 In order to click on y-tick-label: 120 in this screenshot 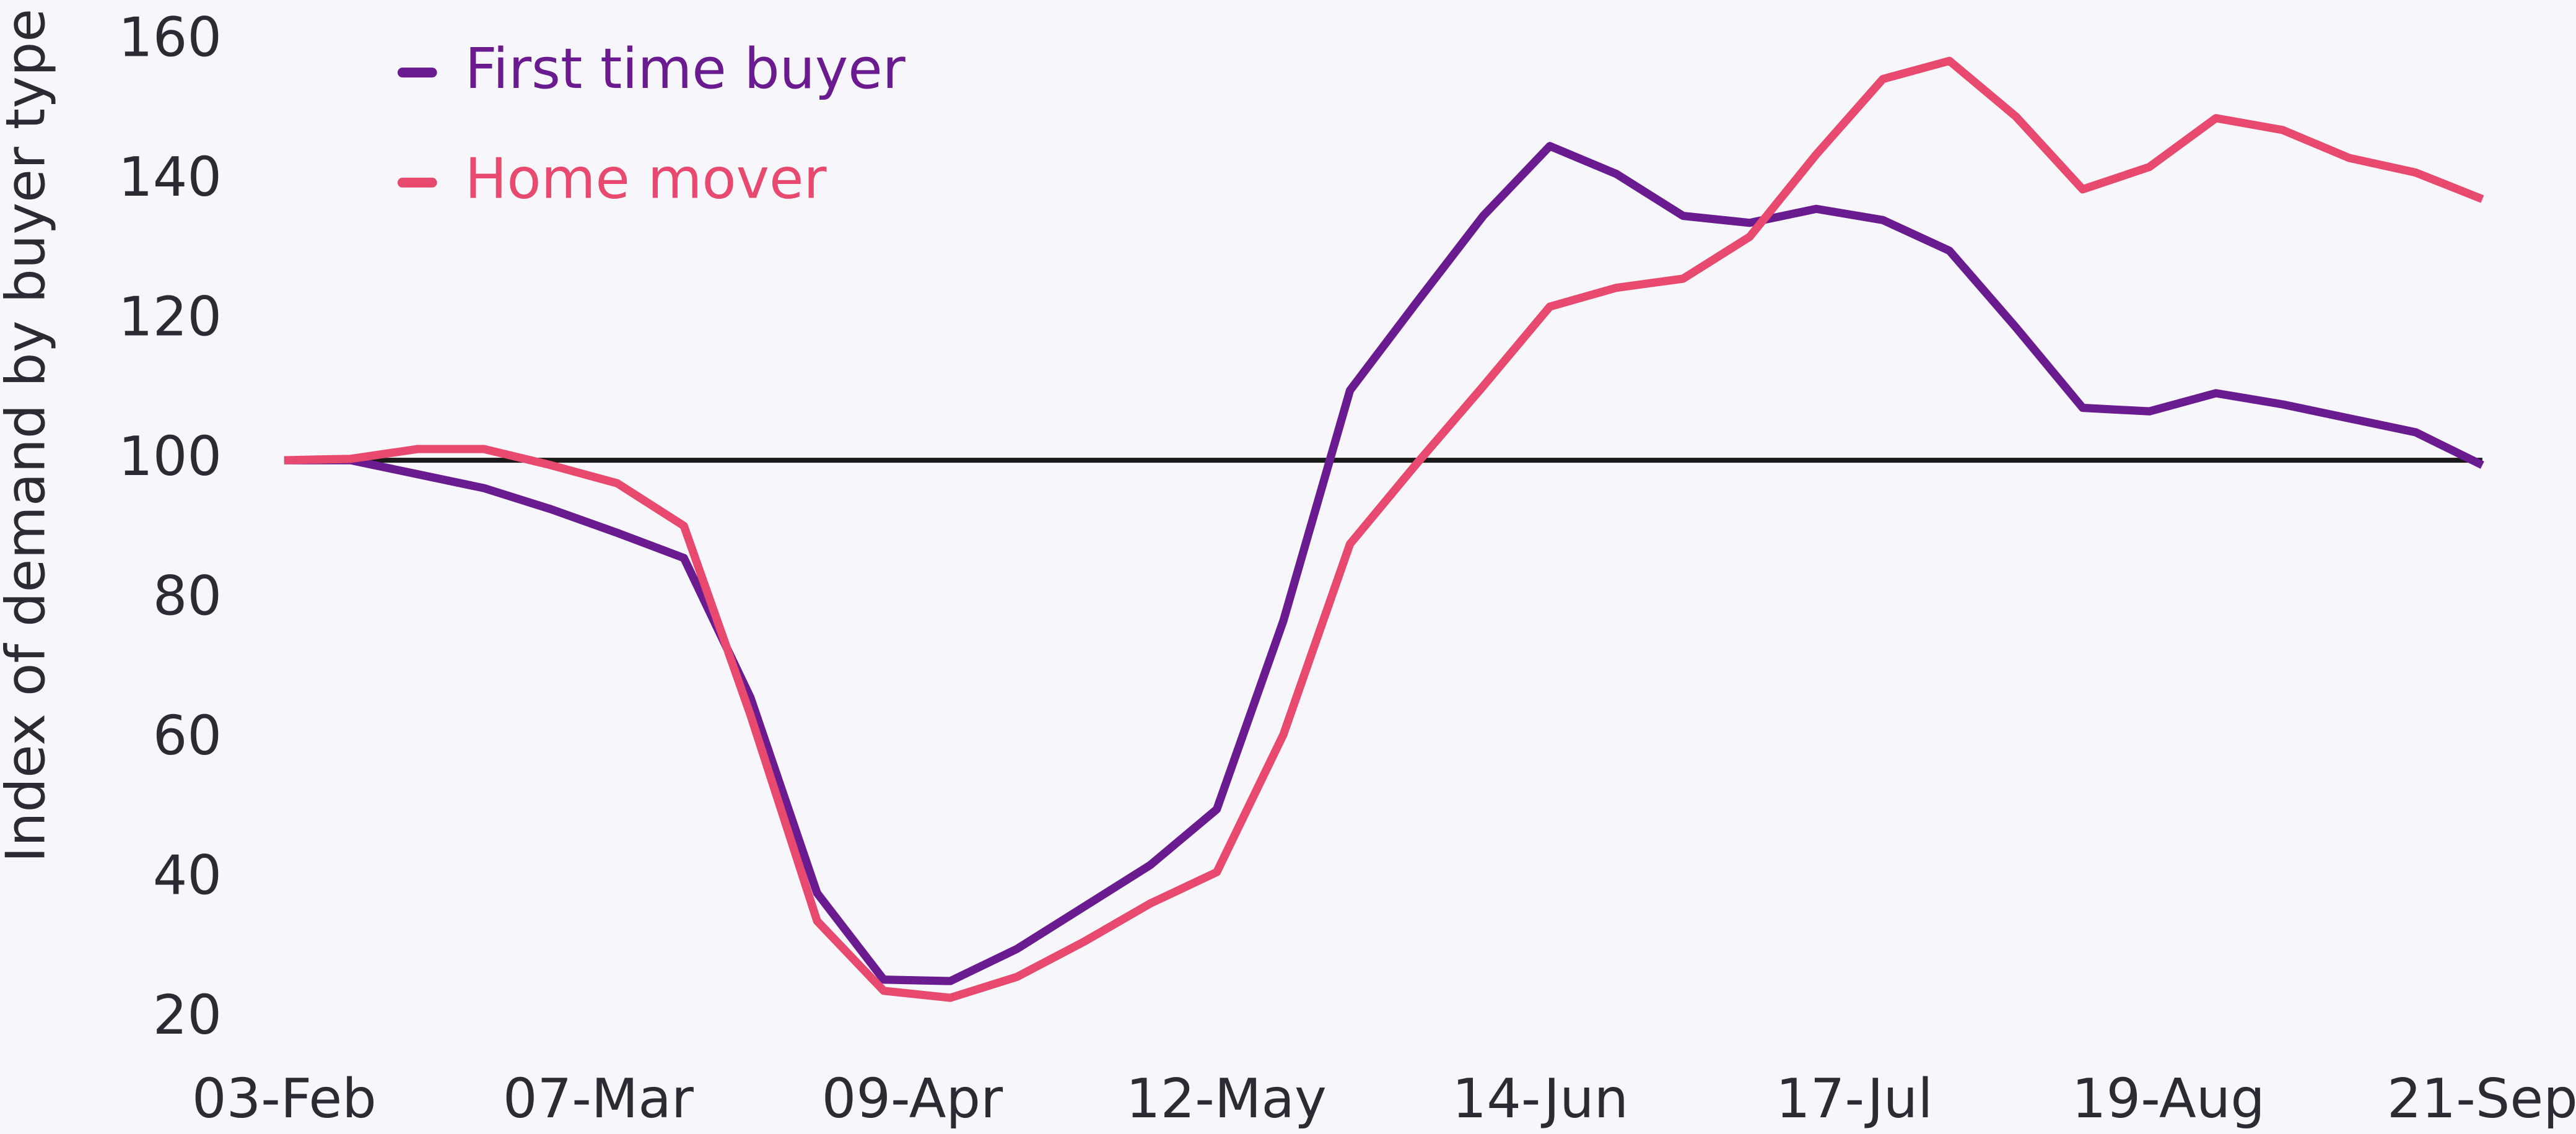, I will do `click(170, 317)`.